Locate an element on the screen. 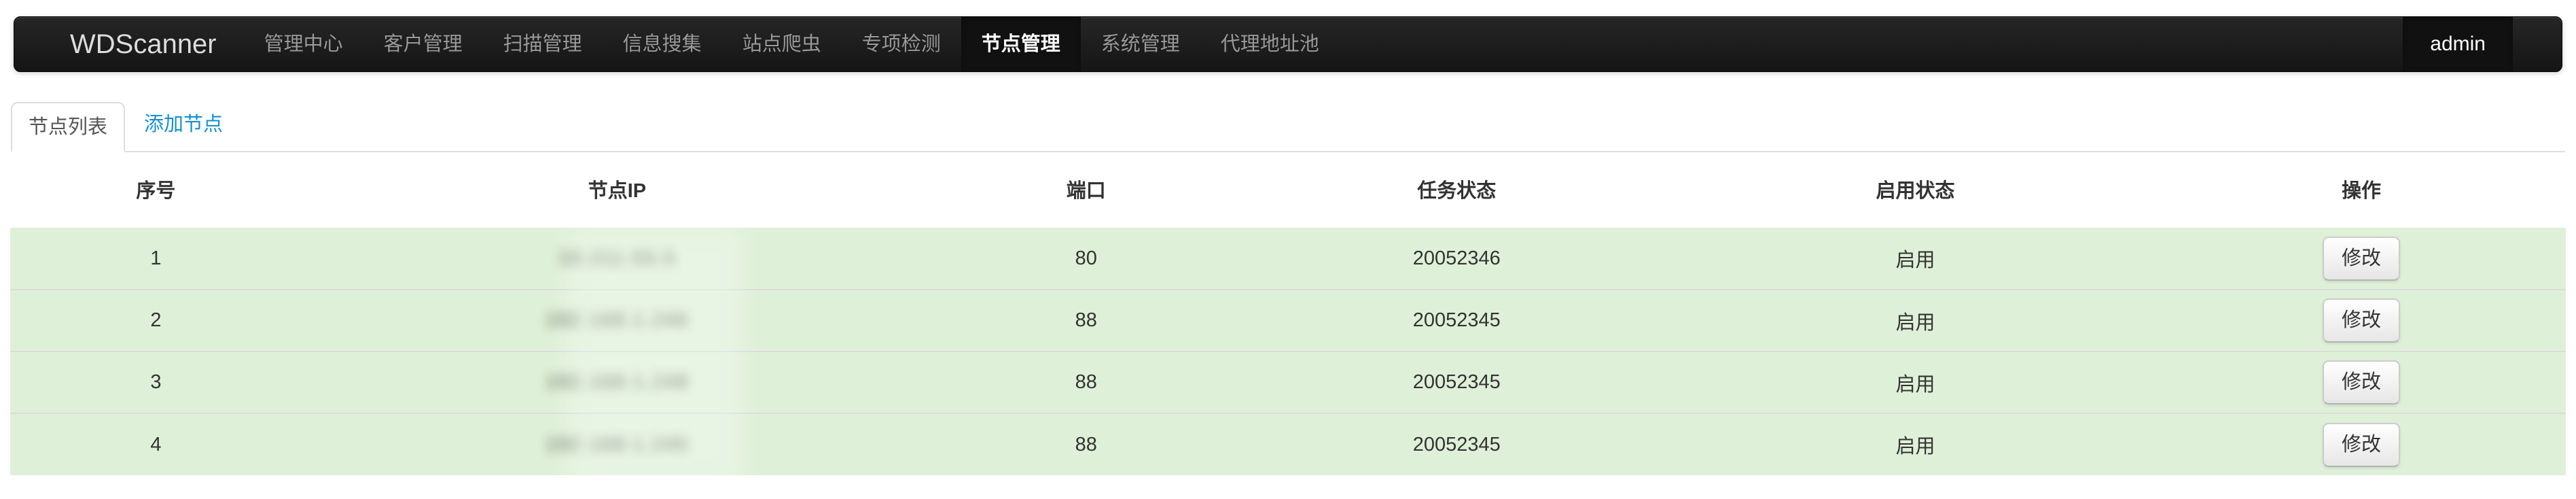 Image resolution: width=2576 pixels, height=499 pixels. tab-add-node: 添加节点 is located at coordinates (183, 124).